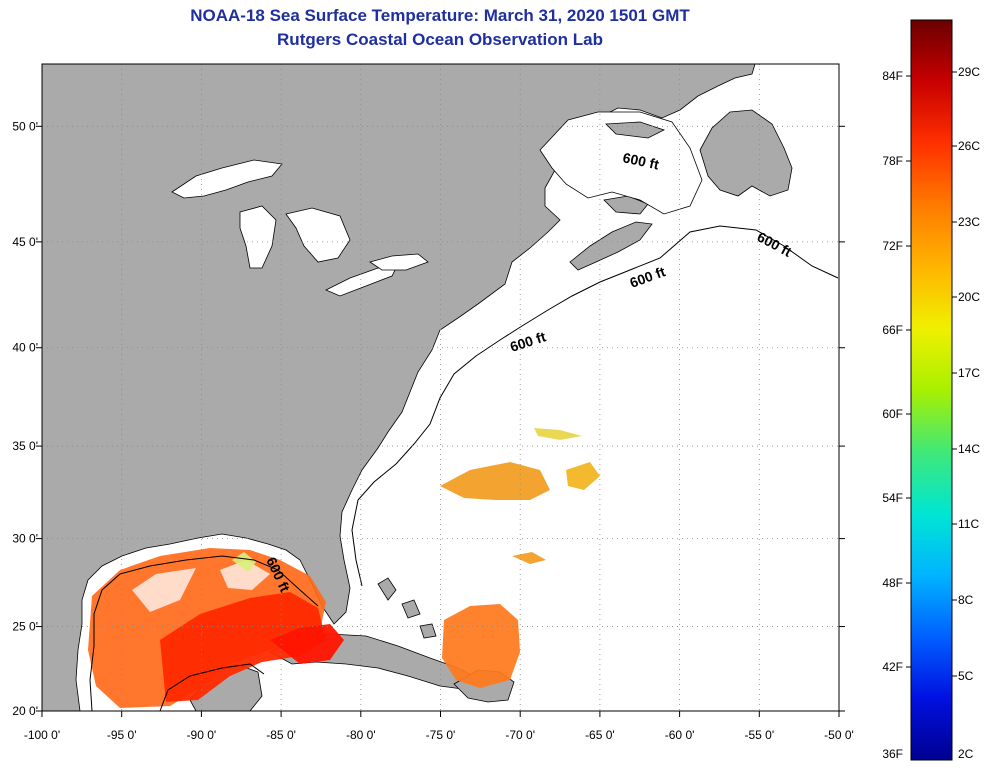  What do you see at coordinates (25, 242) in the screenshot?
I see `y-tick-label: 45 0'` at bounding box center [25, 242].